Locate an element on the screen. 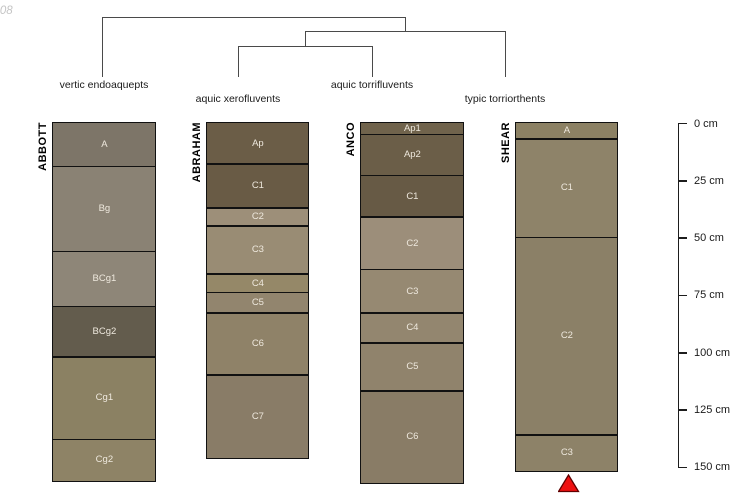 The image size is (750, 500). horizon-anco-ap1: Ap1 is located at coordinates (412, 128).